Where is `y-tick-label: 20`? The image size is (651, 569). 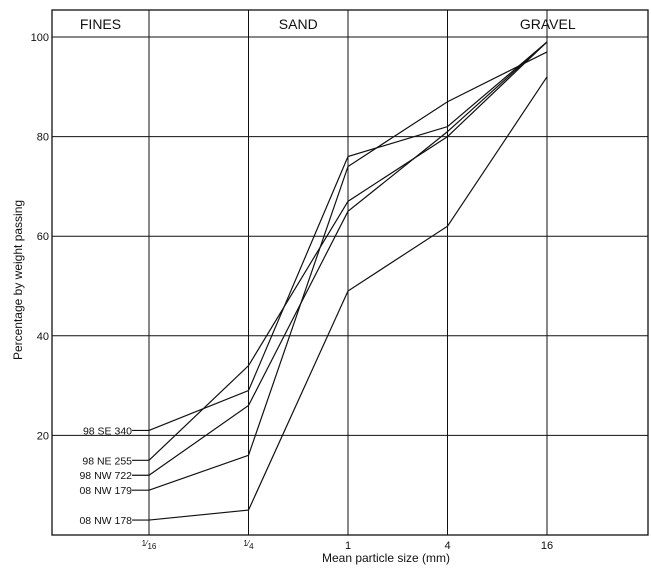
y-tick-label: 20 is located at coordinates (43, 436).